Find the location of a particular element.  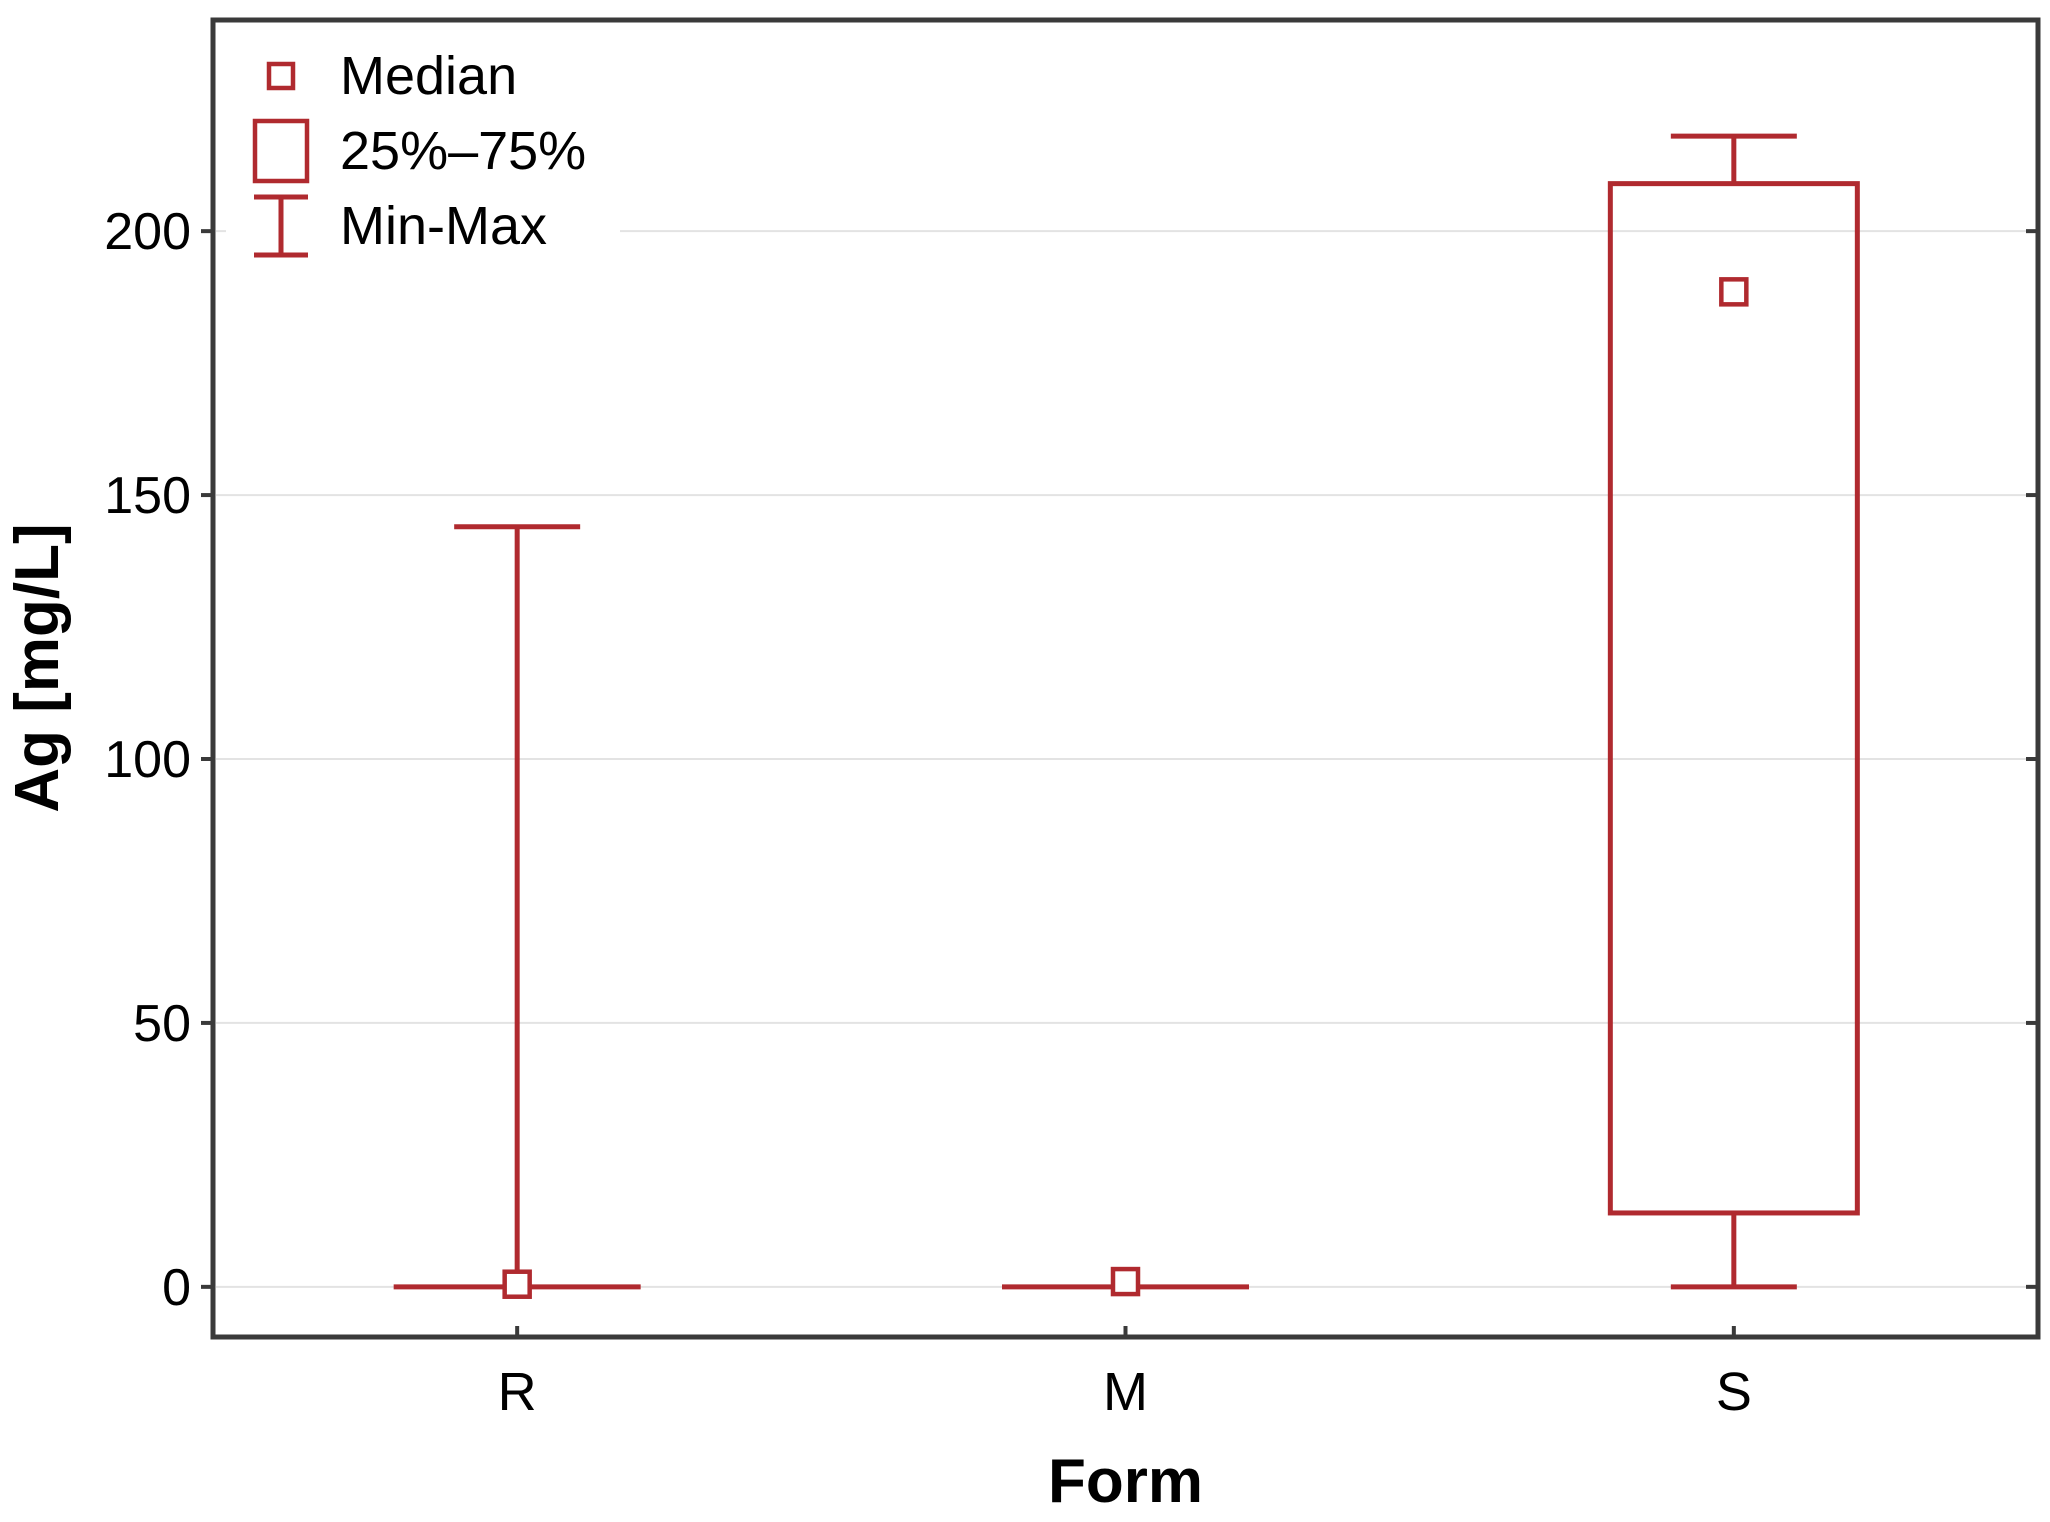

iqr-box-icon is located at coordinates (281, 150).